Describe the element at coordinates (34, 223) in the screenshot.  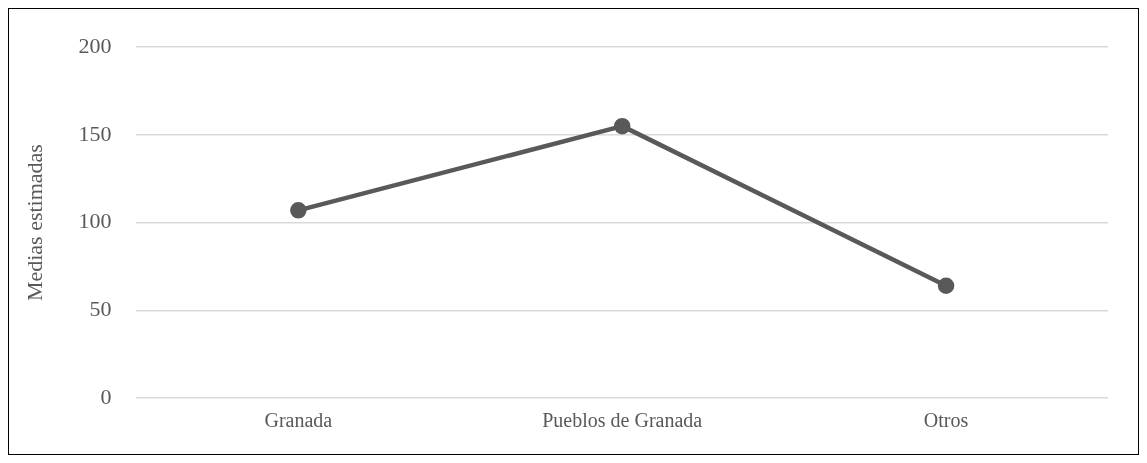
I see `y-axis-title: Medias estimadas` at that location.